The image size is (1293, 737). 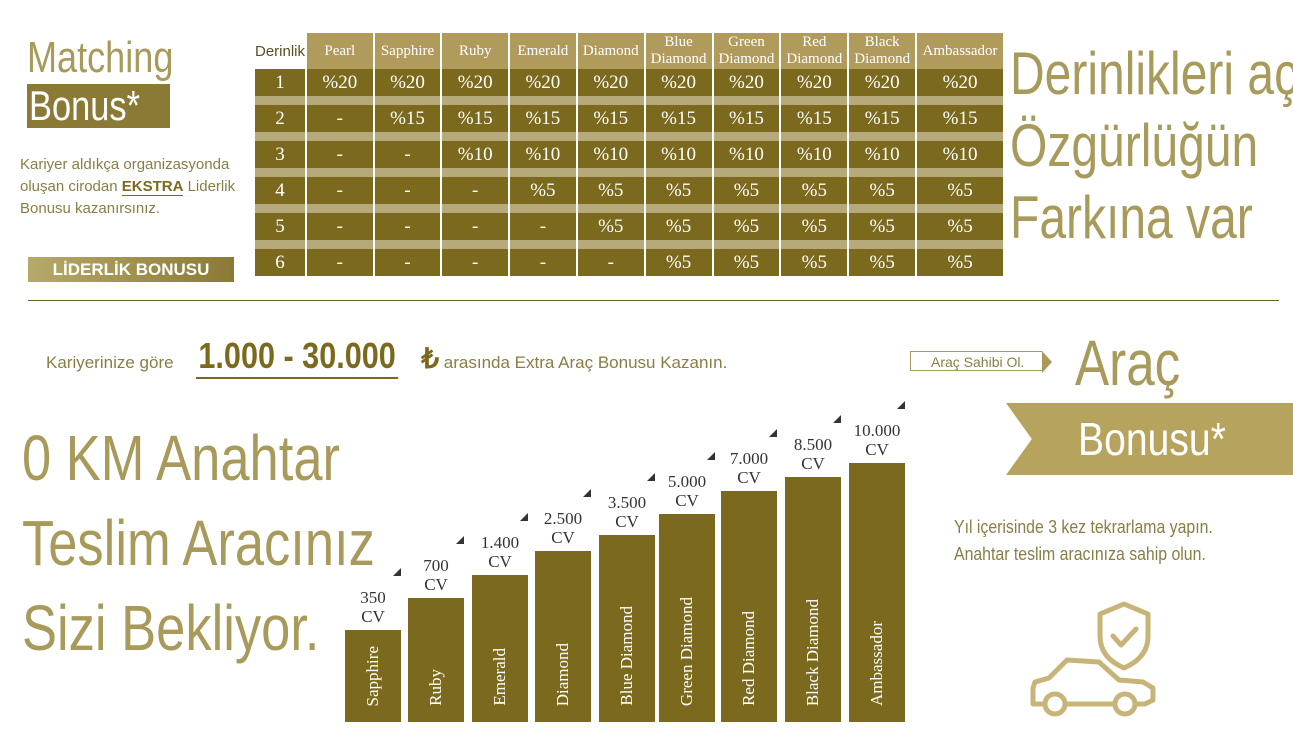 I want to click on car-bonus-title: Araç, so click(x=1128, y=363).